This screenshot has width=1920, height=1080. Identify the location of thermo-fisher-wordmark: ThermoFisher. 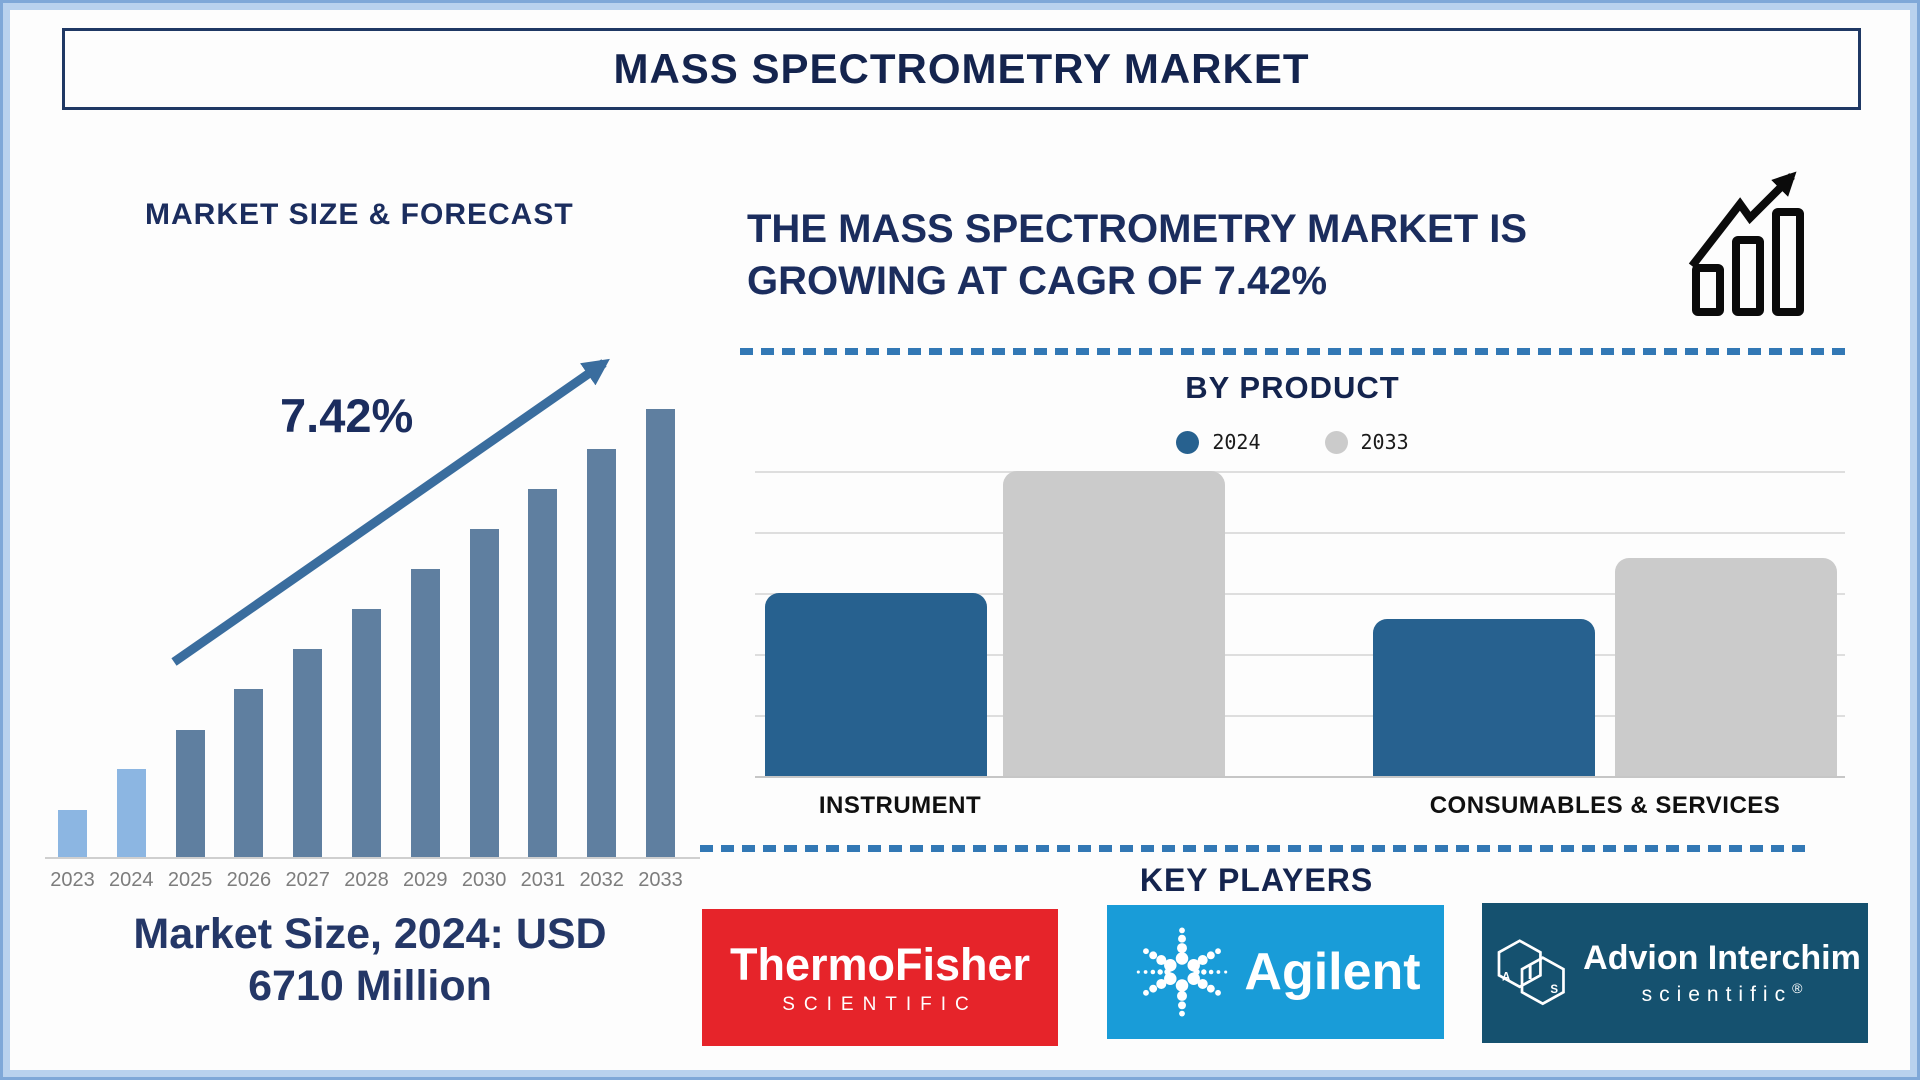
(880, 964).